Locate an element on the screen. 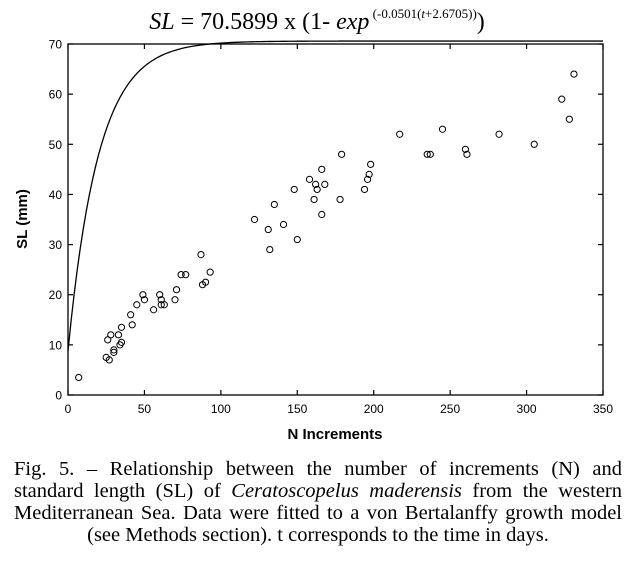 Image resolution: width=634 pixels, height=575 pixels. x-tick-label: 250 is located at coordinates (450, 409).